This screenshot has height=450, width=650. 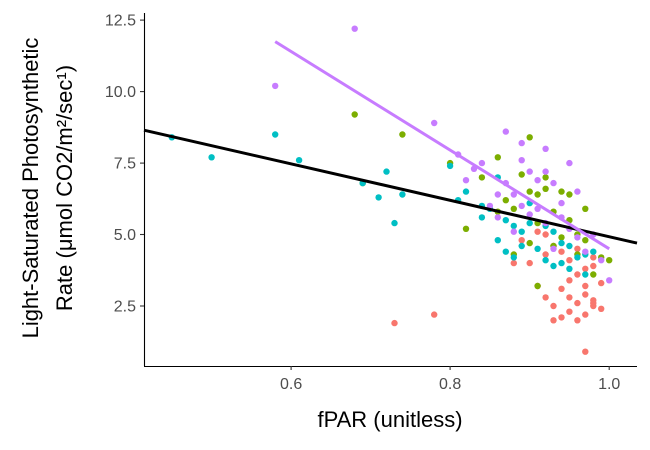 What do you see at coordinates (291, 384) in the screenshot?
I see `x-tick-label: 0.6` at bounding box center [291, 384].